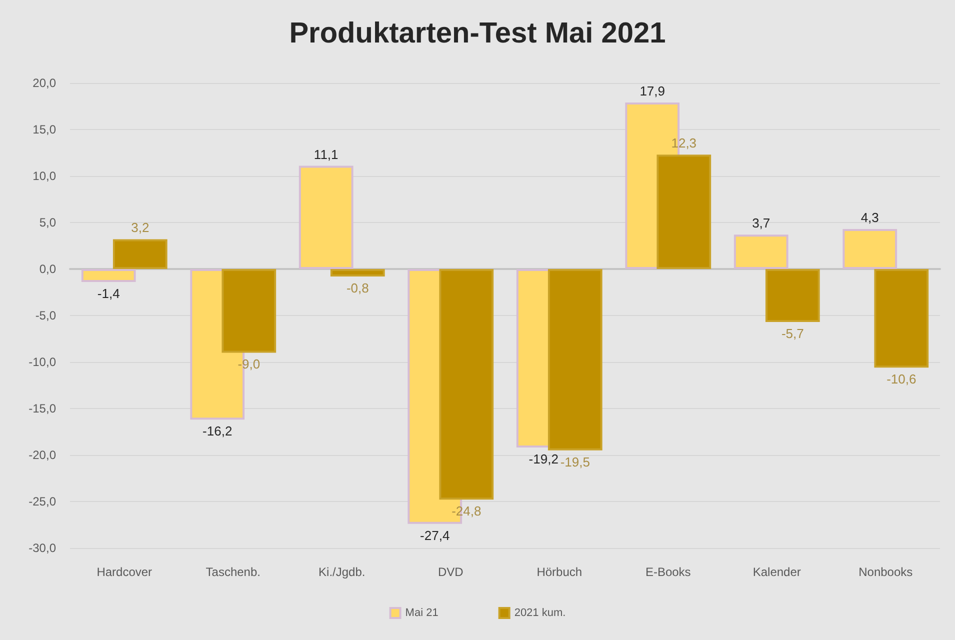  What do you see at coordinates (42, 501) in the screenshot?
I see `y-tick-label: -25,0` at bounding box center [42, 501].